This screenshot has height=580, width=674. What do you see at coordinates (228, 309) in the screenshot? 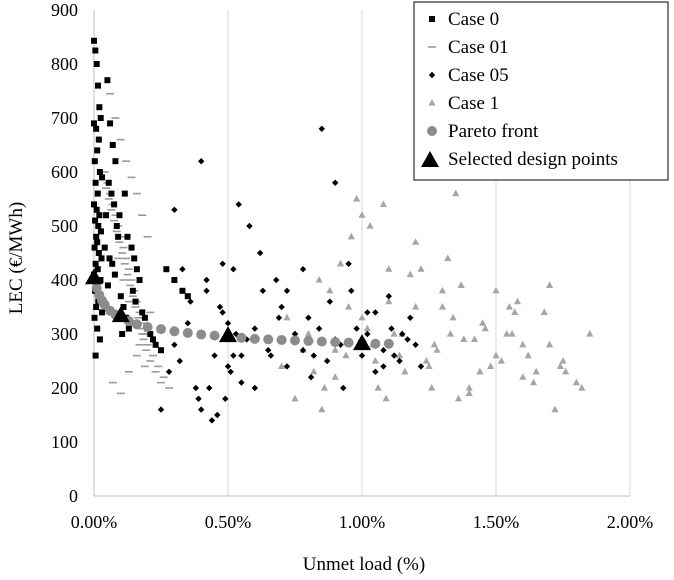
I see `series-selected-design-points` at bounding box center [228, 309].